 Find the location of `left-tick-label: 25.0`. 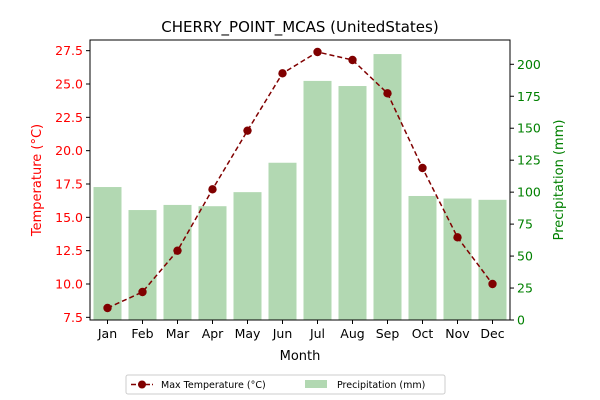

left-tick-label: 25.0 is located at coordinates (69, 84).